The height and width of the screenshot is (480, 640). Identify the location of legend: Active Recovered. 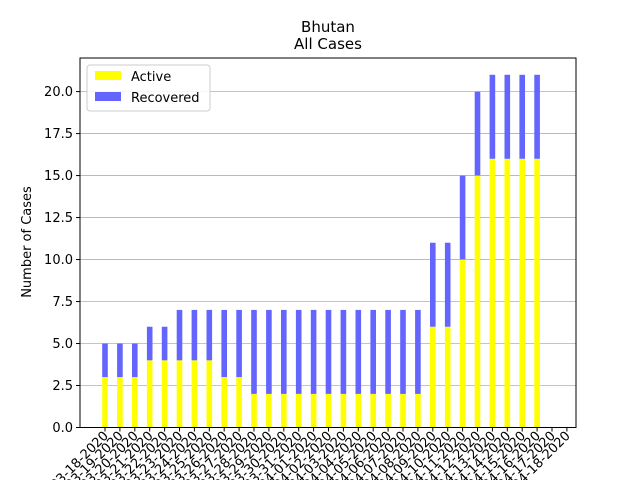
(148, 88).